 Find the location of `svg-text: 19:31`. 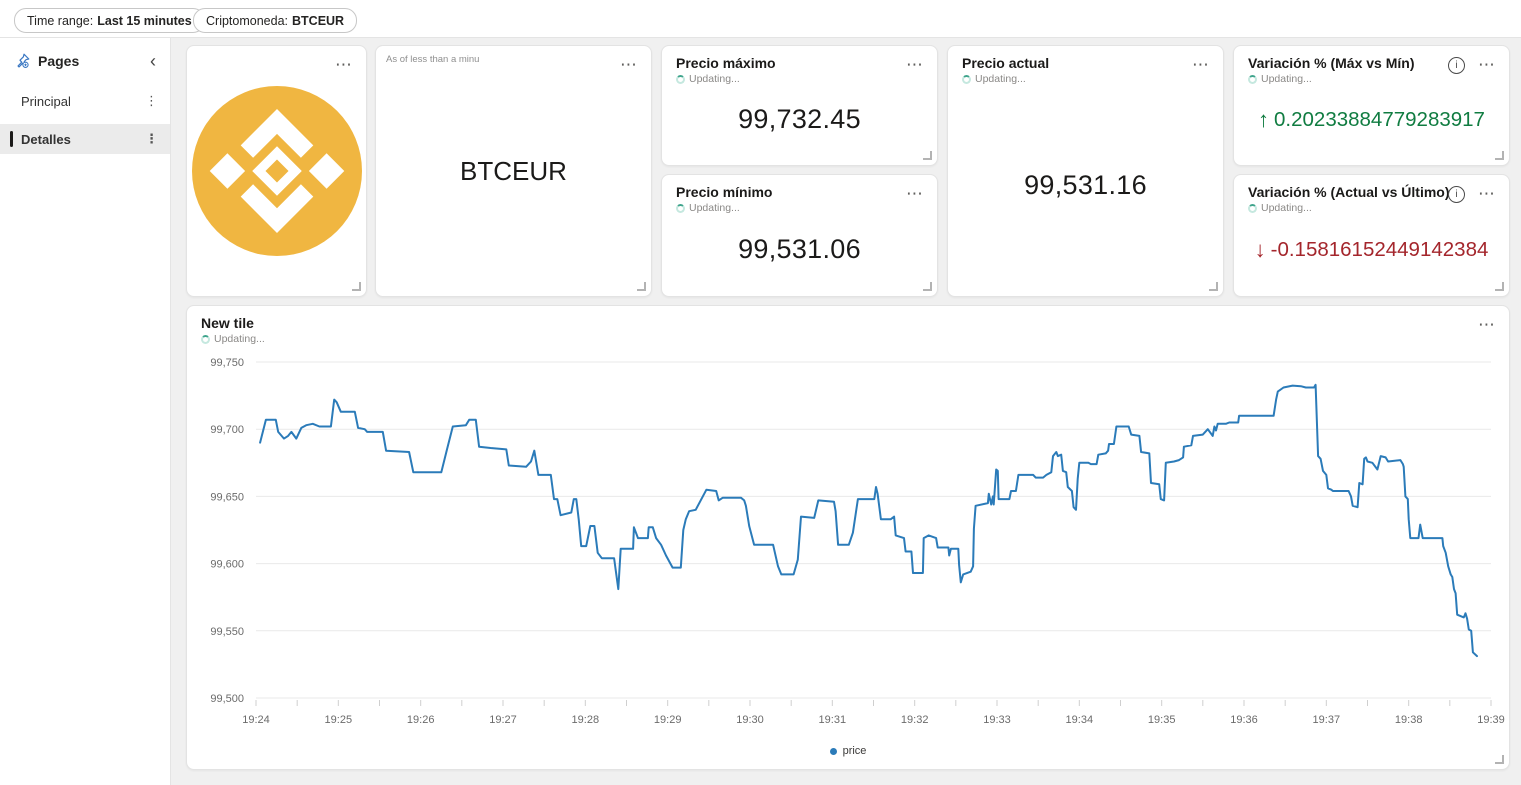

svg-text: 19:31 is located at coordinates (833, 720).